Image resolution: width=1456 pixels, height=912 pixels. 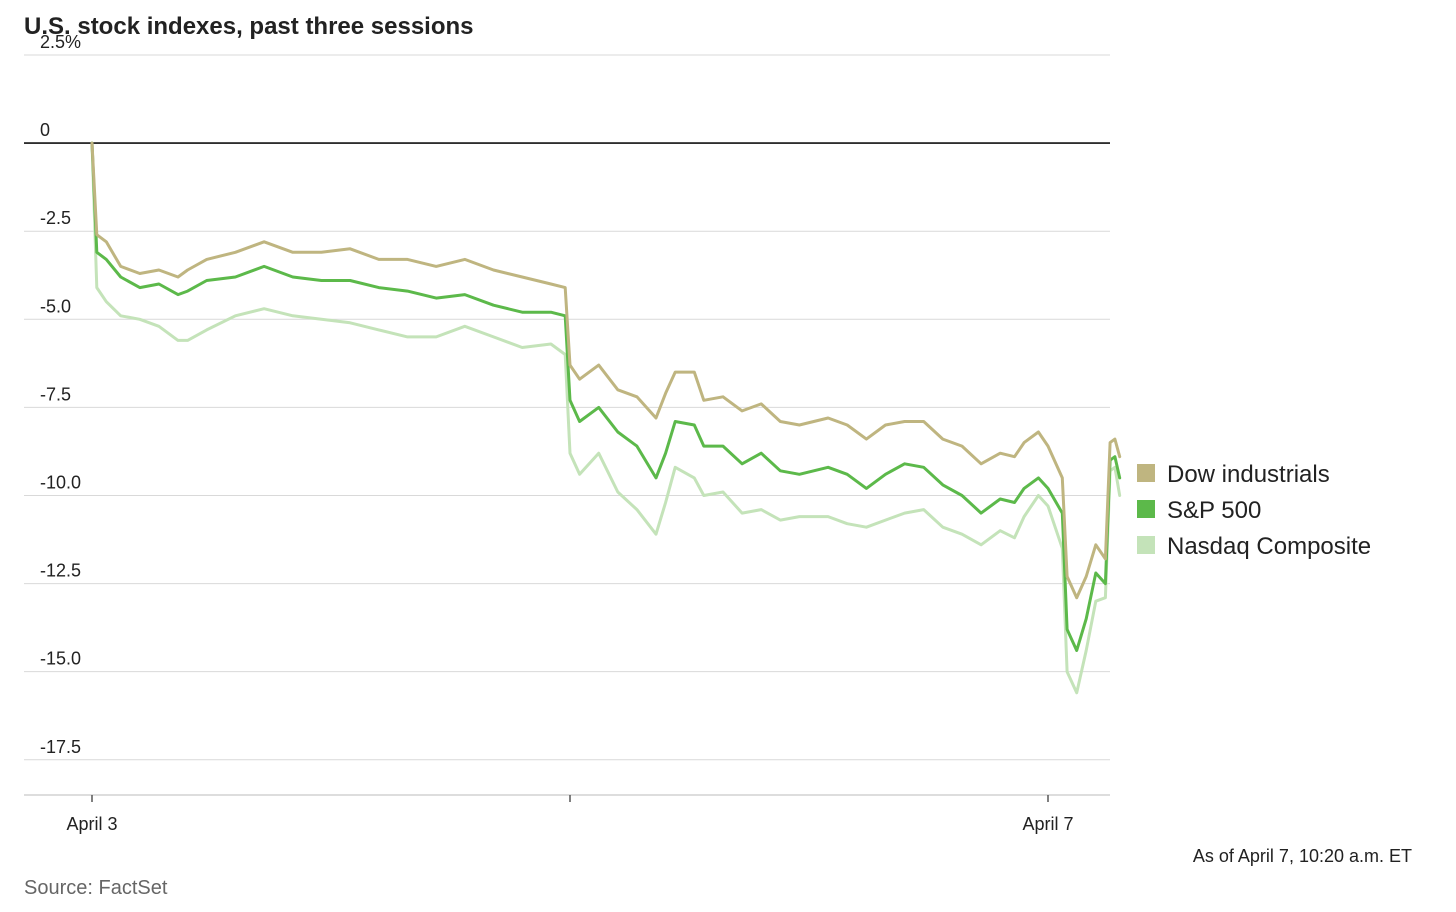 I want to click on y-tick-label: 2.5%, so click(x=60, y=42).